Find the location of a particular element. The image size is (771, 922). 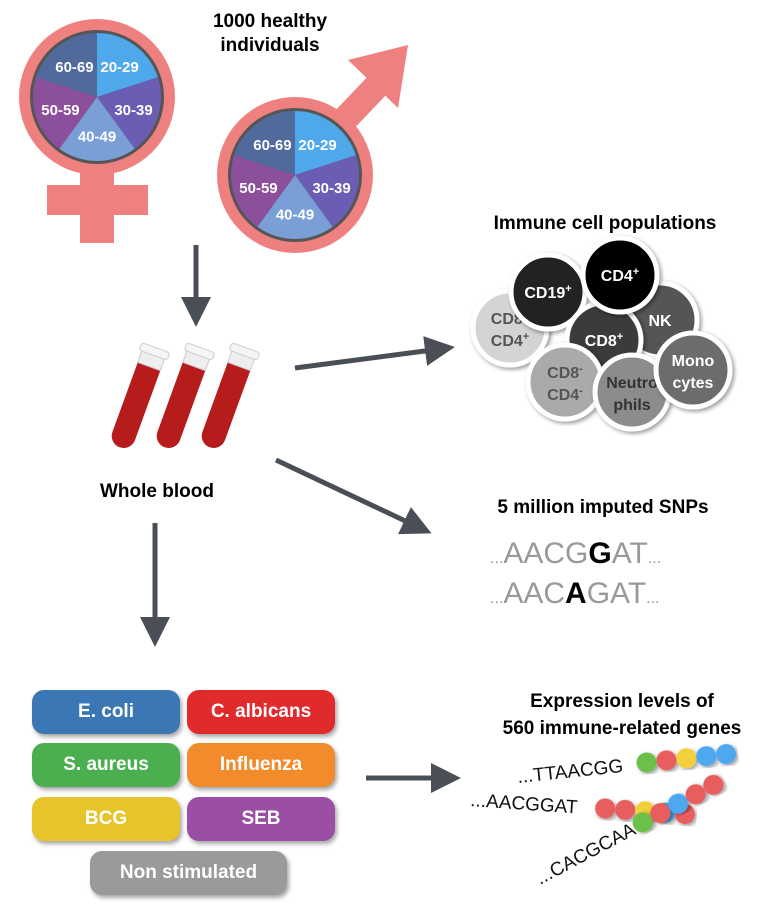

expression-title-2: 560 immune-related genes is located at coordinates (622, 728).